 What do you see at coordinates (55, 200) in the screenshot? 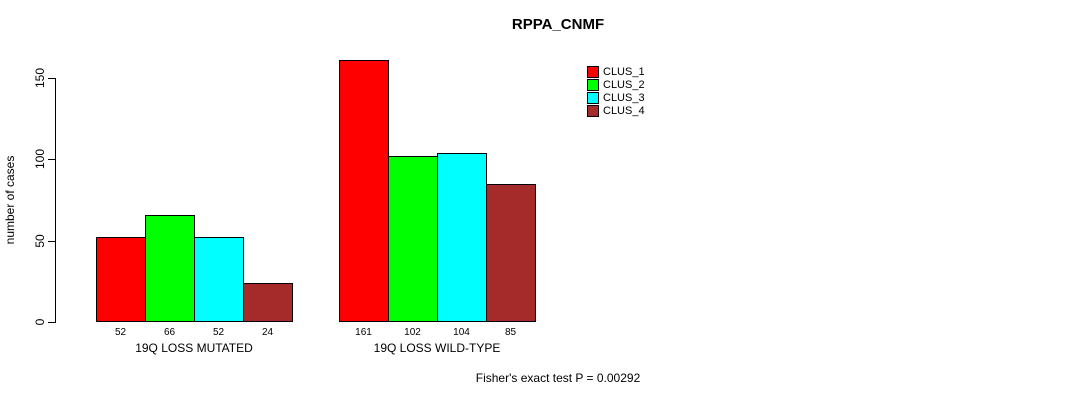
I see `y-axis-line` at bounding box center [55, 200].